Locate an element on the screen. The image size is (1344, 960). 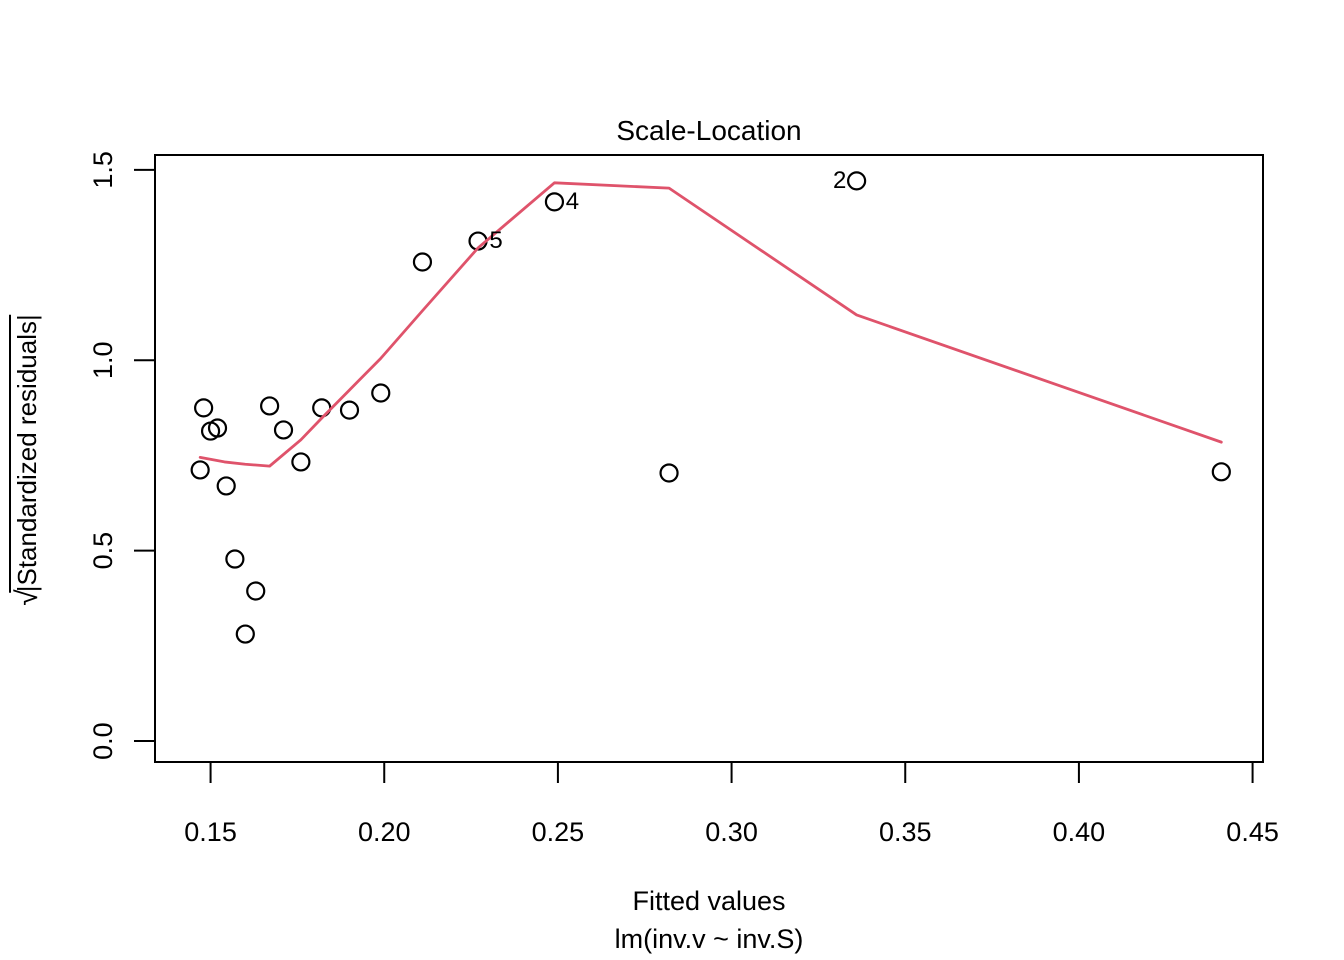
y-tick-label: 1.5 is located at coordinates (103, 170).